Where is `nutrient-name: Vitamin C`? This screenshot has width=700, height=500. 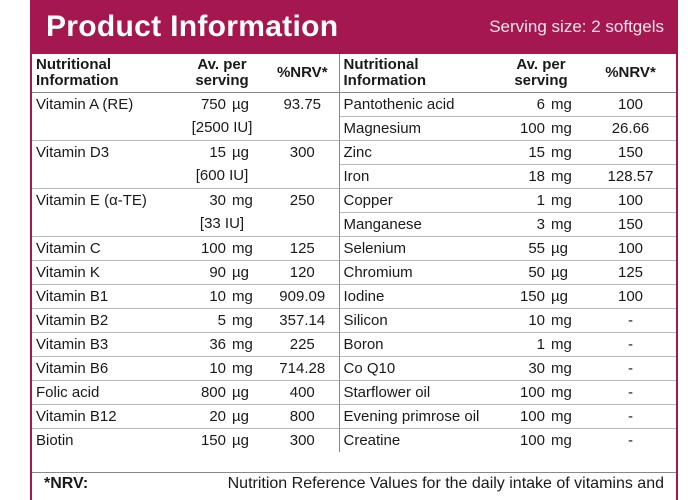 nutrient-name: Vitamin C is located at coordinates (105, 247).